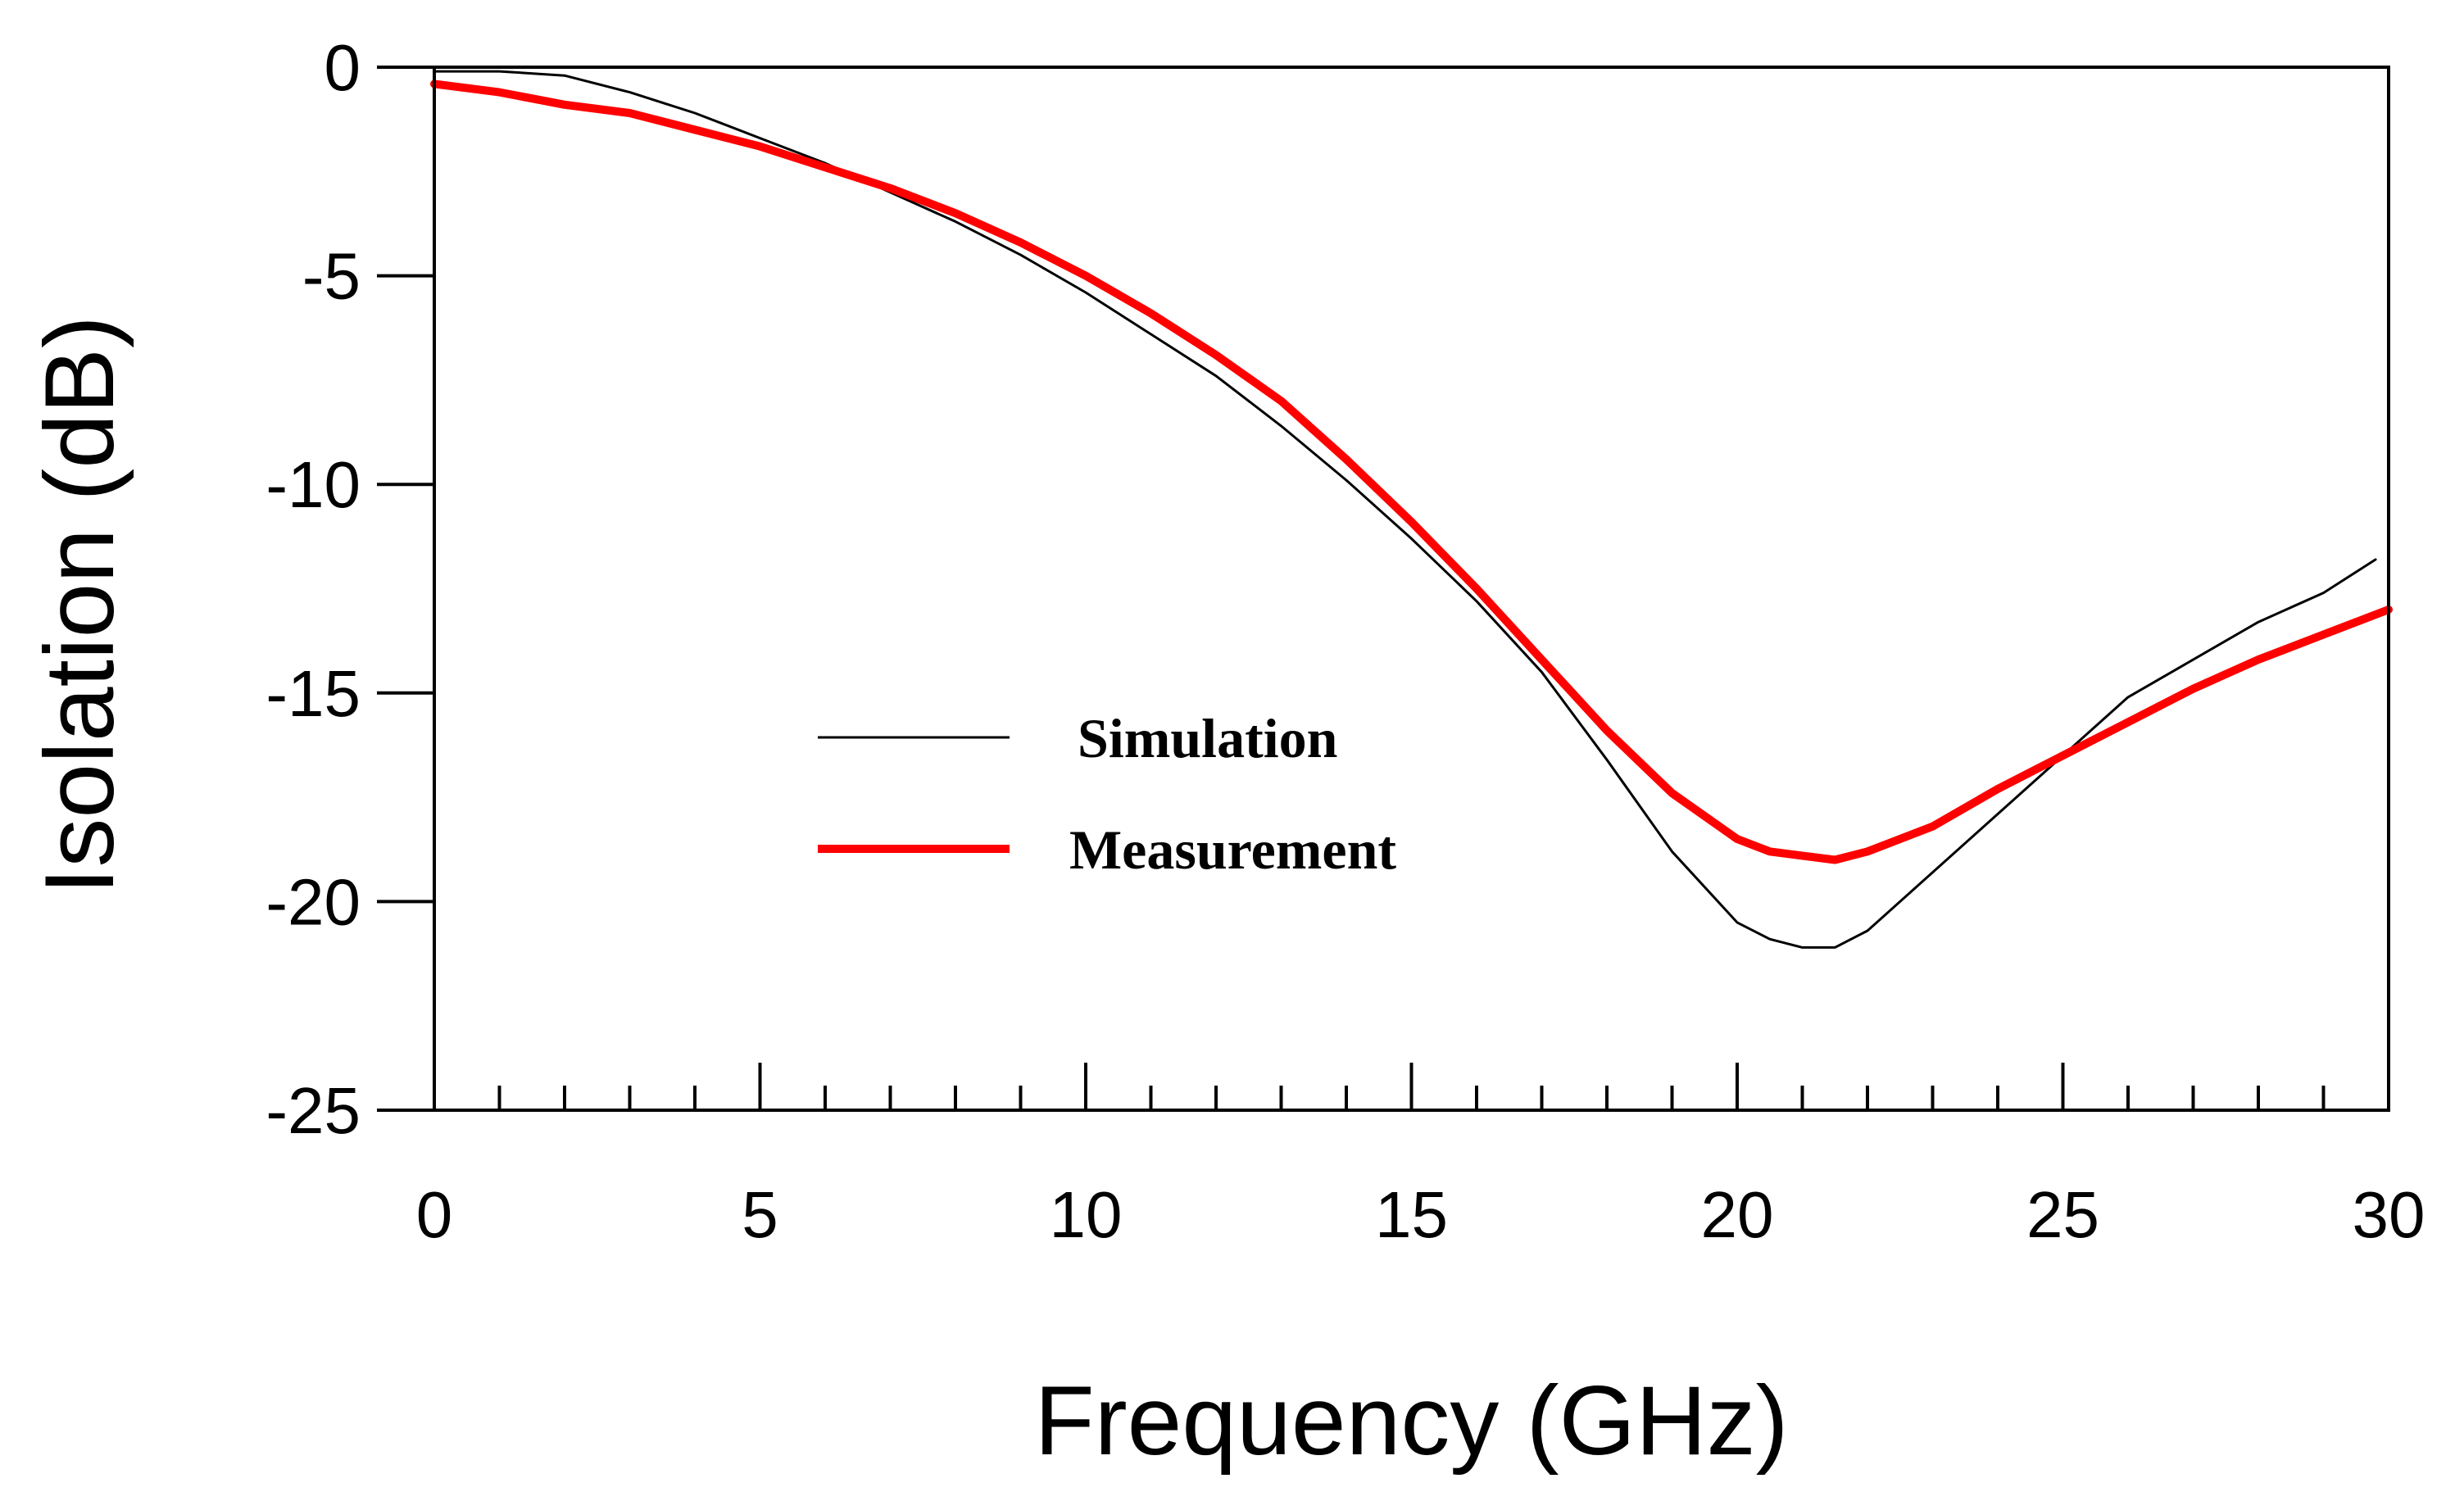 This screenshot has height=1501, width=2464. Describe the element at coordinates (313, 693) in the screenshot. I see `y-tick-label: -15` at that location.